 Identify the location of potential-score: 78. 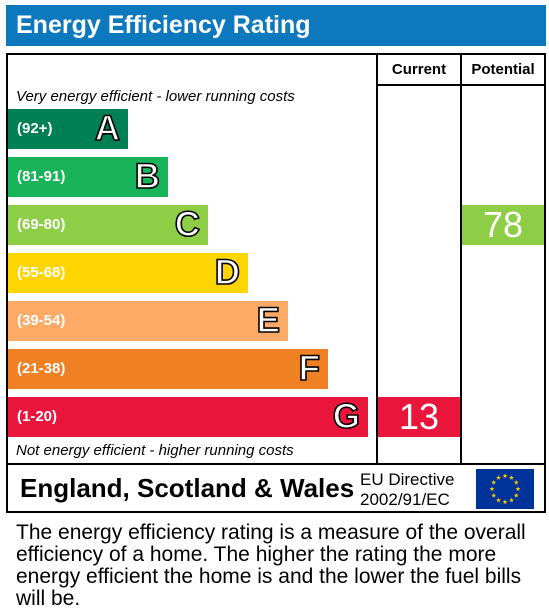
(503, 225).